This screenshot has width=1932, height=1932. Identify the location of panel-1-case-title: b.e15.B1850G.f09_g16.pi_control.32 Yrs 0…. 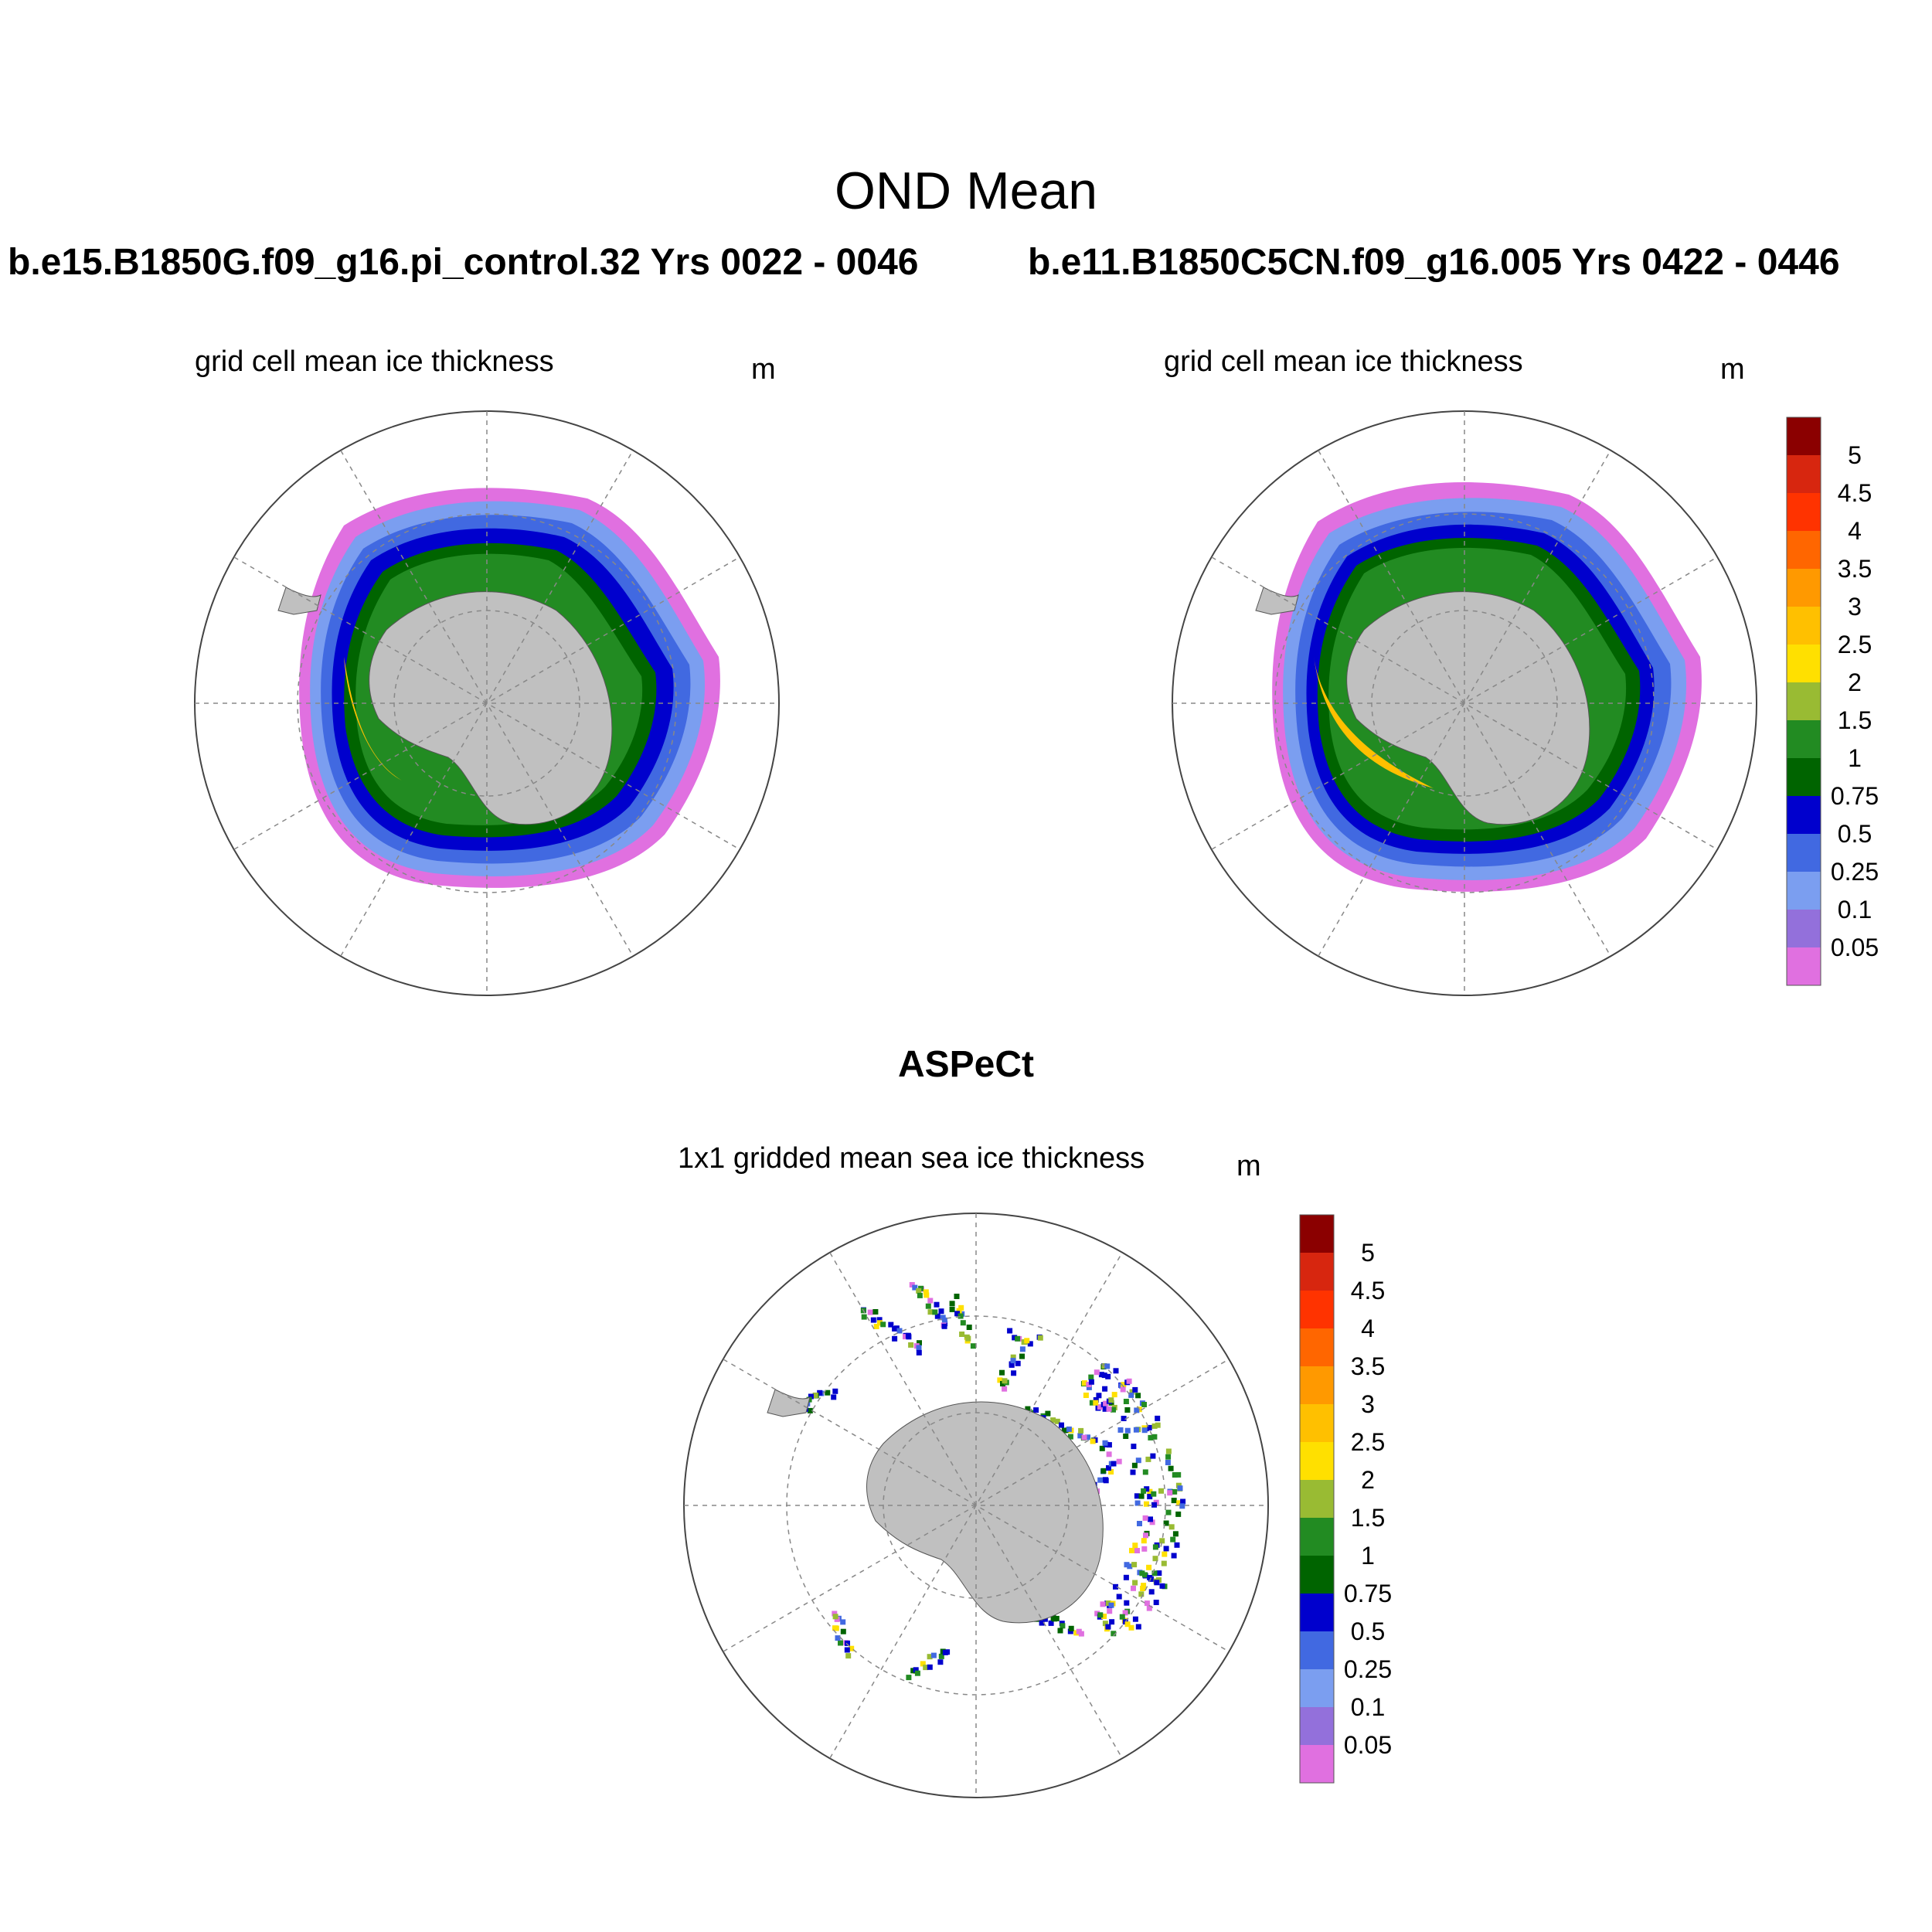
(464, 262).